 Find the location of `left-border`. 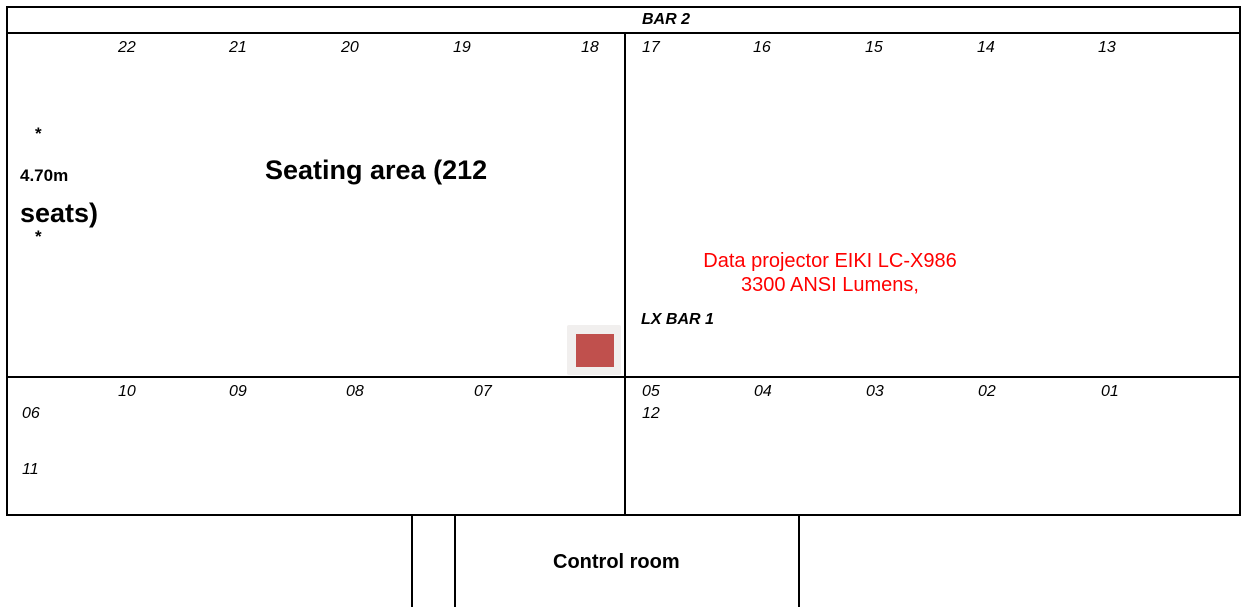

left-border is located at coordinates (7, 261).